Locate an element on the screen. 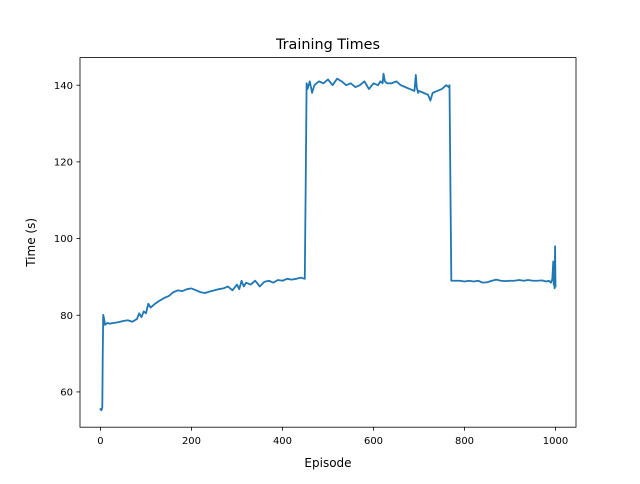 Image resolution: width=640 pixels, height=484 pixels. y-axis-label: Time (s) is located at coordinates (31, 243).